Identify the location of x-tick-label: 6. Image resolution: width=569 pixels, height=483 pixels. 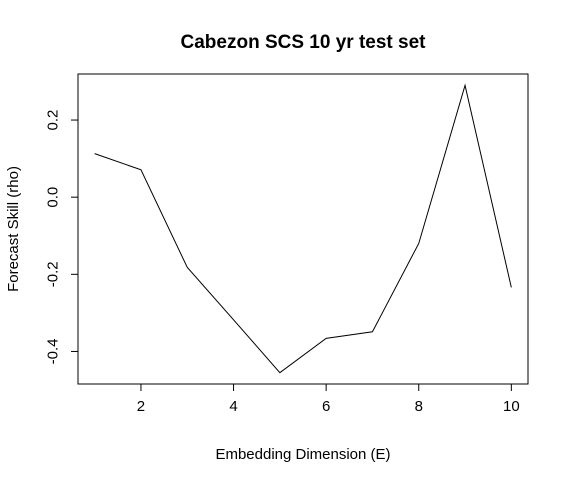
(326, 406).